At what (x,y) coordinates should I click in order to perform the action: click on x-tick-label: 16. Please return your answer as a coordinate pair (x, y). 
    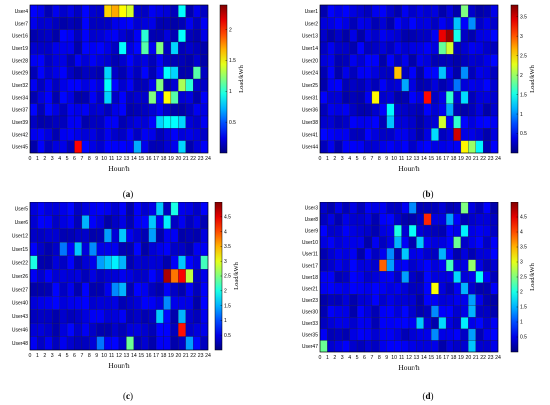
    Looking at the image, I should click on (149, 356).